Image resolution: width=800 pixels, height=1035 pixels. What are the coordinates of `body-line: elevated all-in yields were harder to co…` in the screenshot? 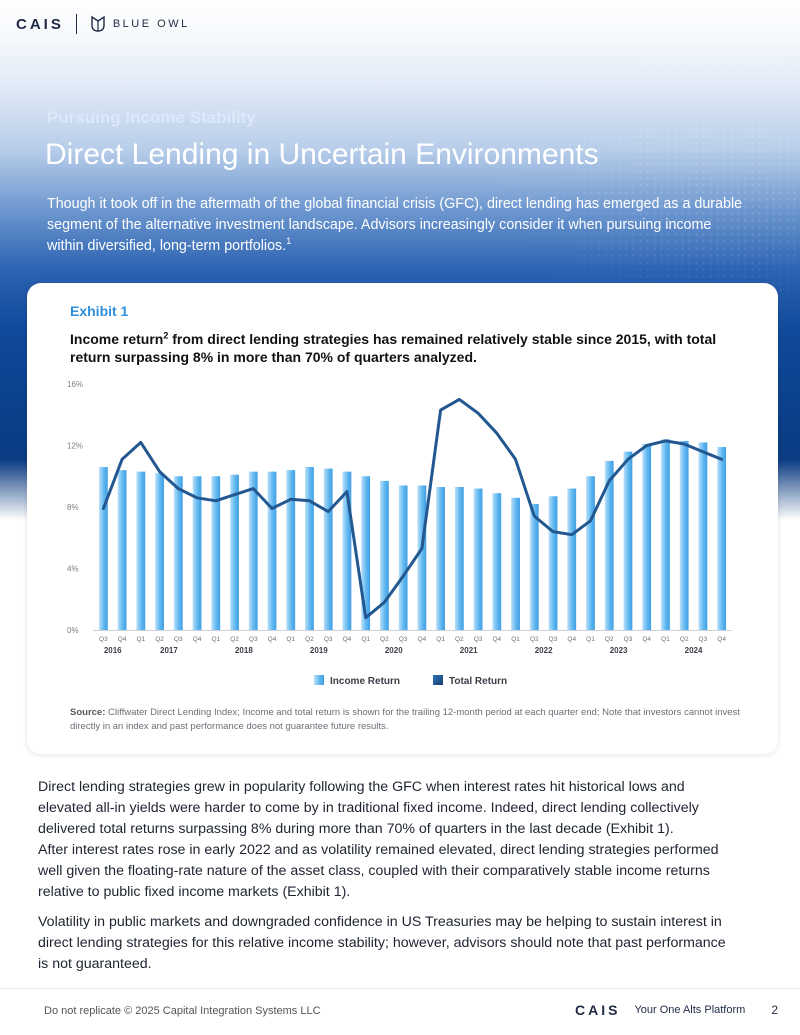 It's located at (368, 808).